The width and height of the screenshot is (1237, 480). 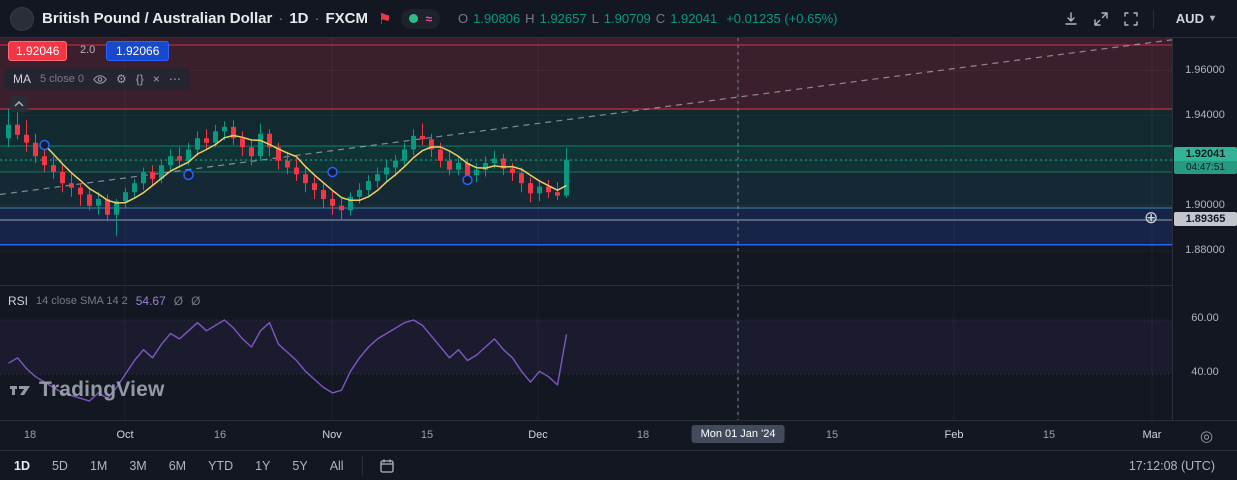 I want to click on low-label: L, so click(x=595, y=18).